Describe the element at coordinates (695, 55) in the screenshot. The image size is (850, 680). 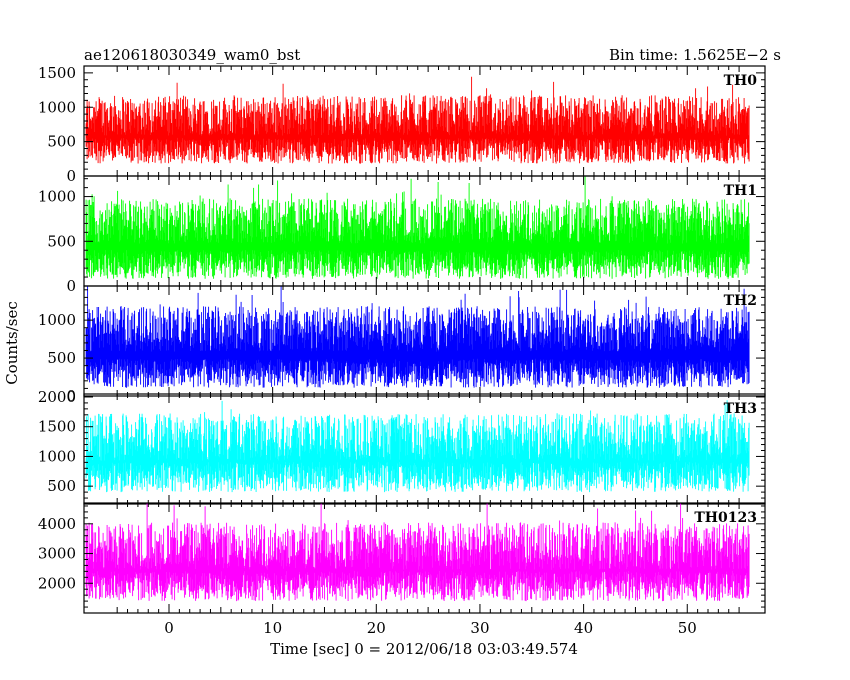
I see `bin-time-label: Bin time: 1.5625E−2 s` at that location.